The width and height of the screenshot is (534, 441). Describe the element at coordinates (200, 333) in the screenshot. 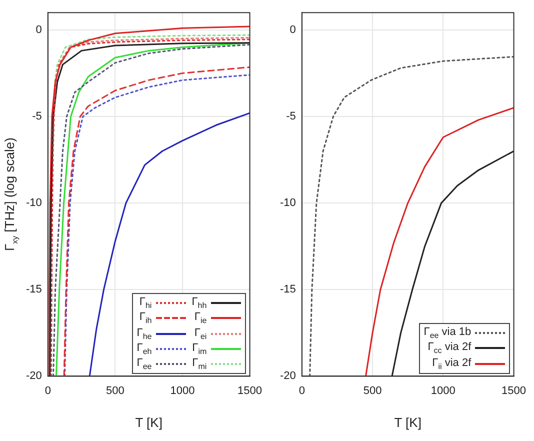

I see `legend-label: Γ$_{ei}$` at that location.